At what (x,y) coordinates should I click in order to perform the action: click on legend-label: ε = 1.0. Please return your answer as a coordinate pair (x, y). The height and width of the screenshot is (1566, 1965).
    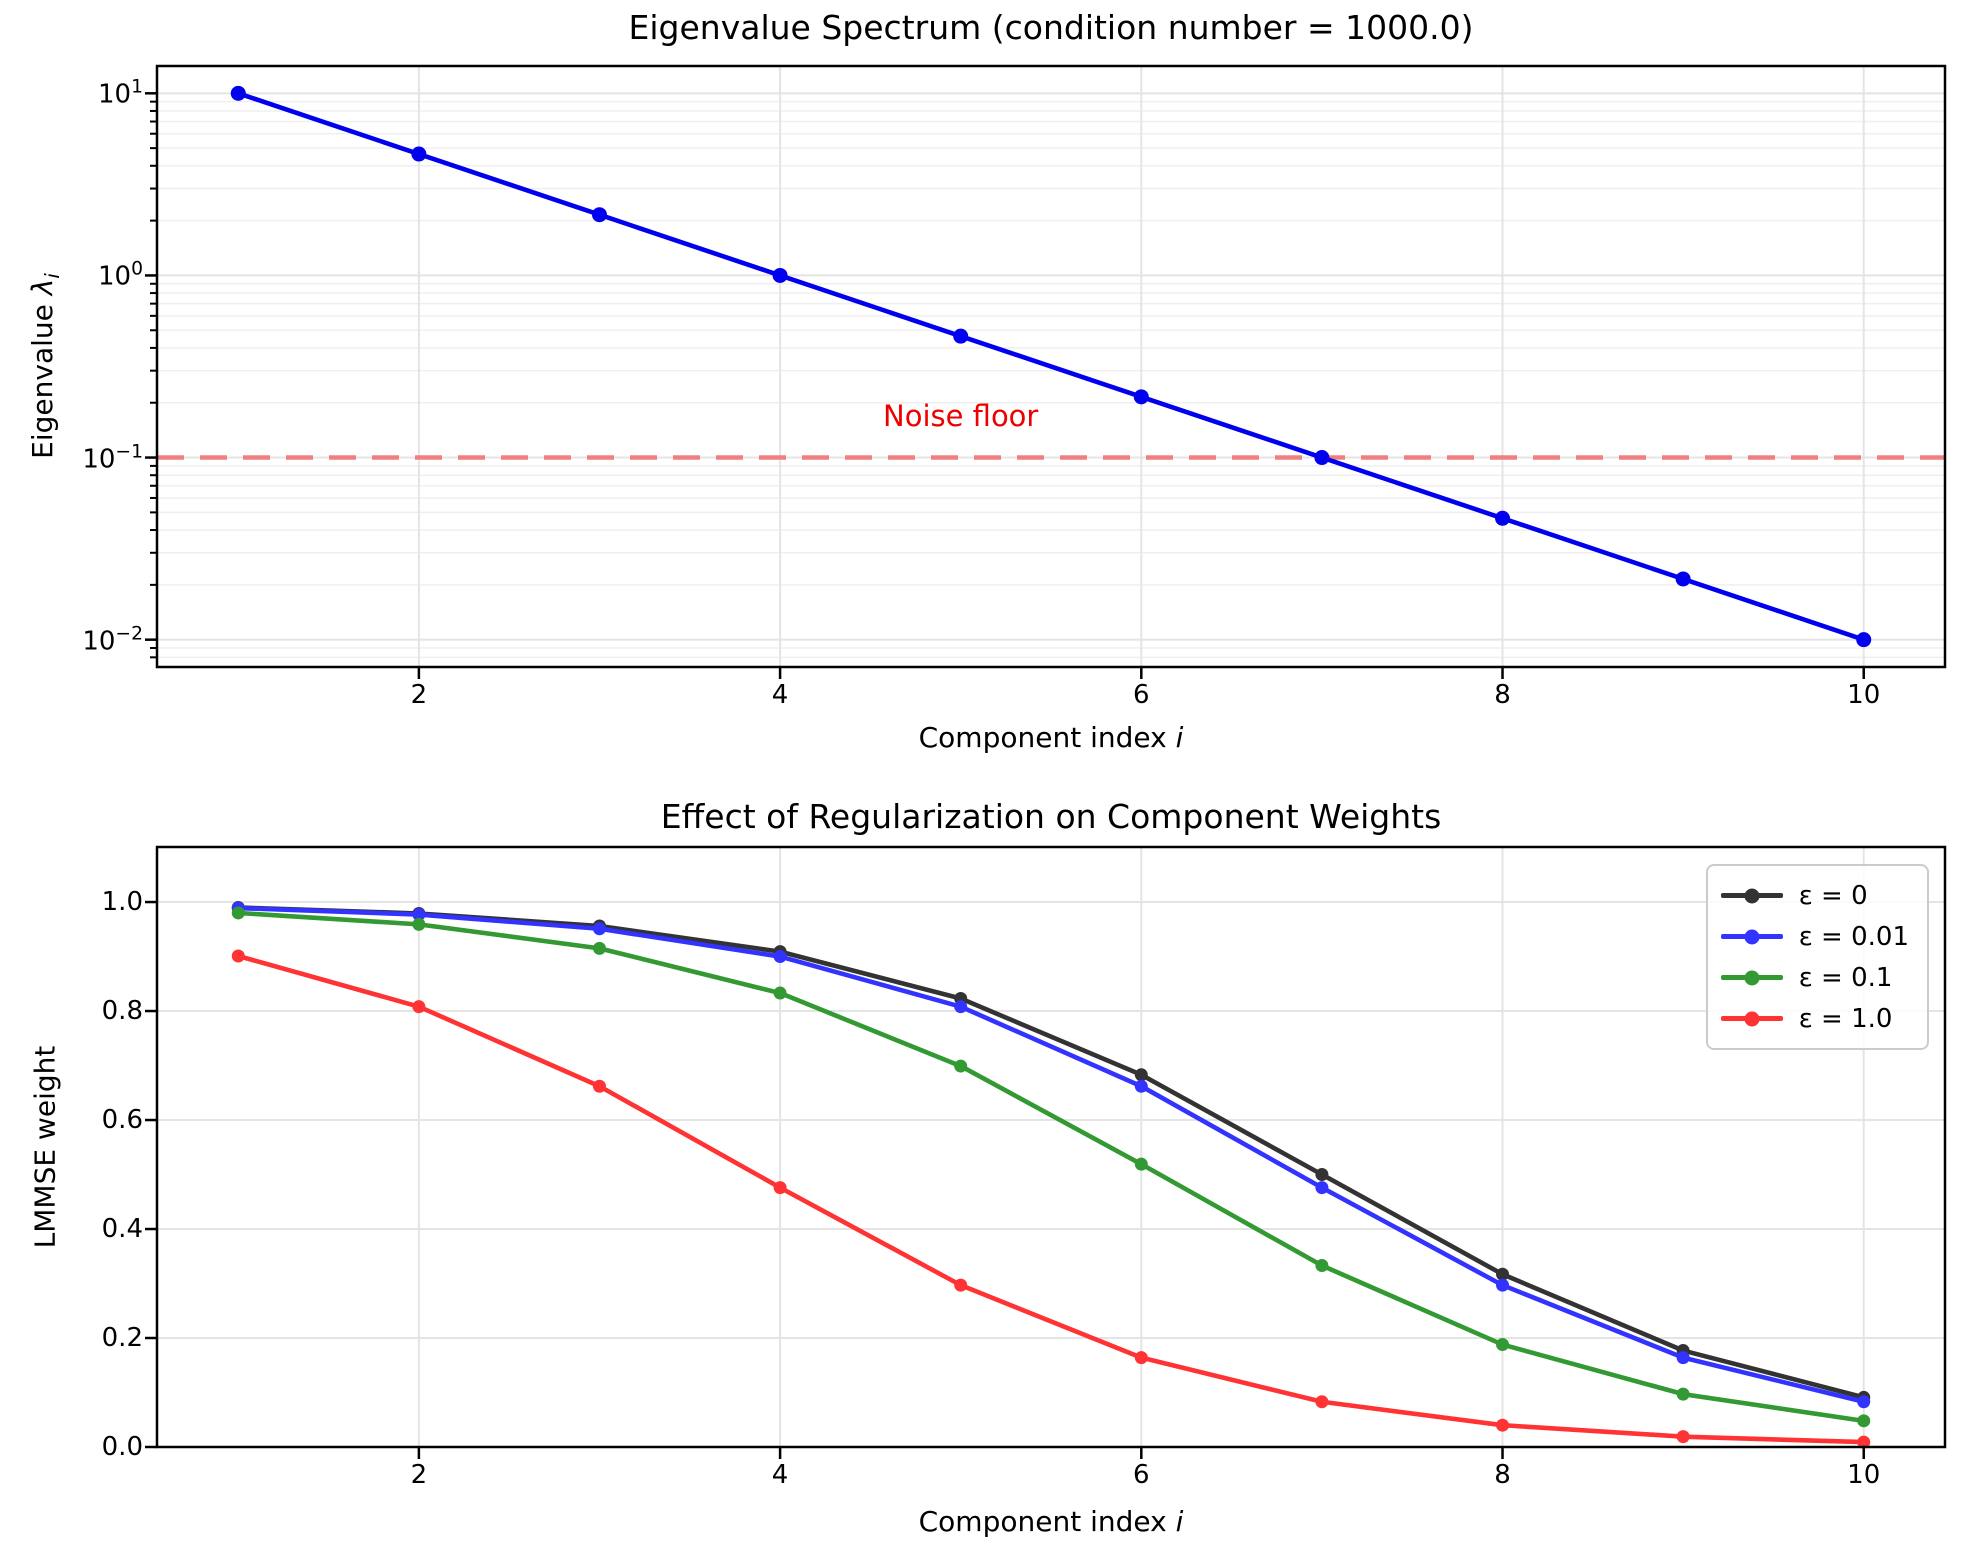
    Looking at the image, I should click on (1845, 1018).